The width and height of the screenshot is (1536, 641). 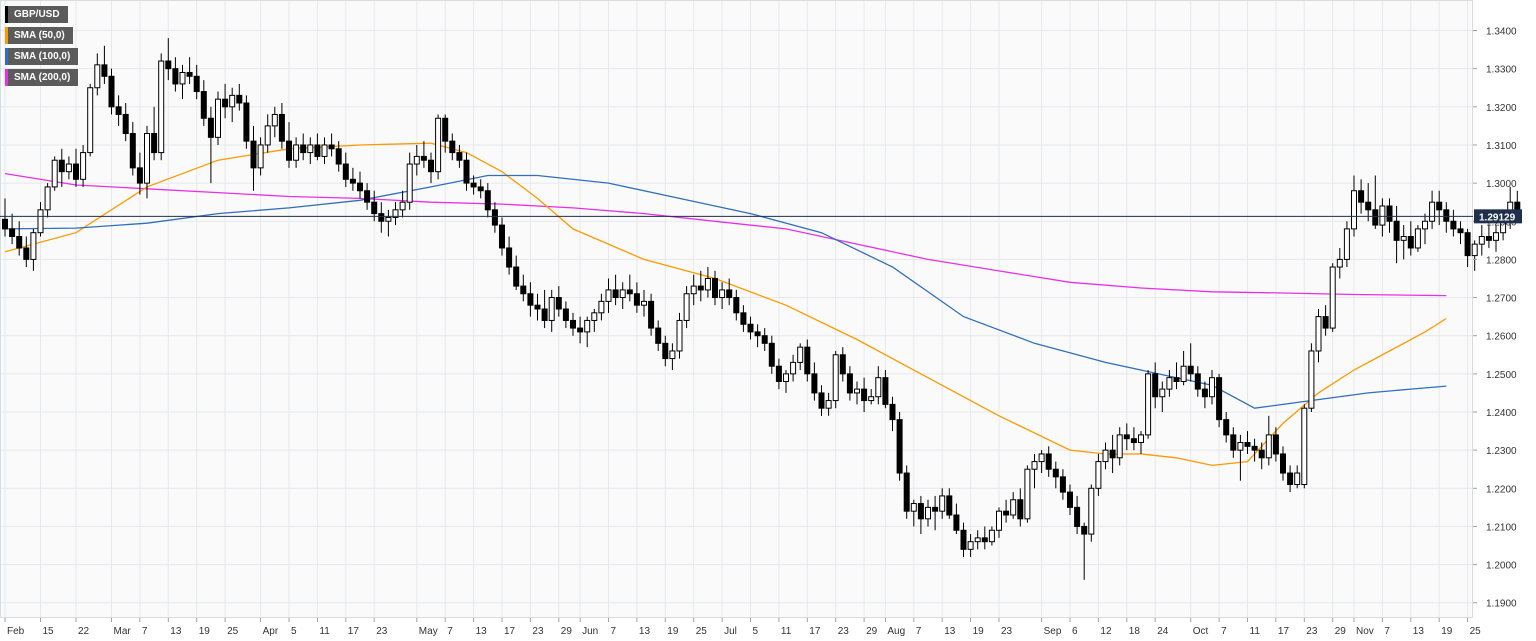 What do you see at coordinates (538, 631) in the screenshot?
I see `x-tick-label: 23` at bounding box center [538, 631].